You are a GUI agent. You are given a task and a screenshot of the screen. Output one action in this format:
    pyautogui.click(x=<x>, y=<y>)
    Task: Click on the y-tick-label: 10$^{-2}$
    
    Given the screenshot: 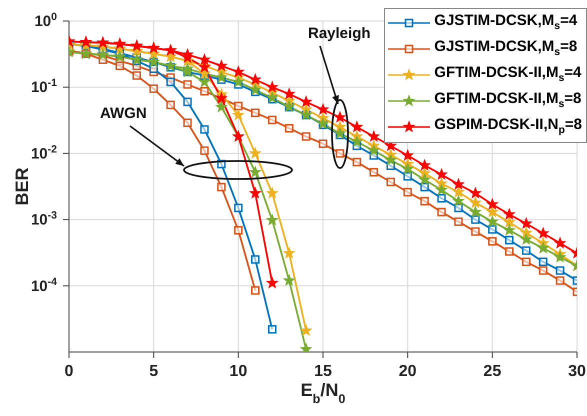 What is the action you would take?
    pyautogui.click(x=44, y=152)
    